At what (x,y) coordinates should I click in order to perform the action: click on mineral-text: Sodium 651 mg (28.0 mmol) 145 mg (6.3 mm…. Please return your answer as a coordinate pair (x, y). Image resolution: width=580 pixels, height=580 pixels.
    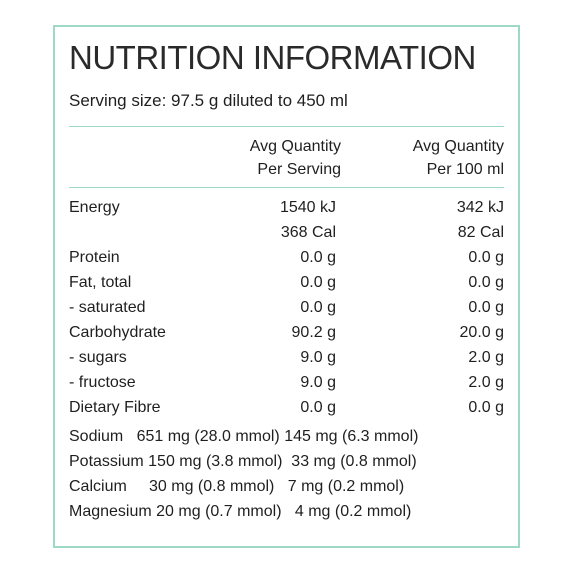
    Looking at the image, I should click on (244, 436).